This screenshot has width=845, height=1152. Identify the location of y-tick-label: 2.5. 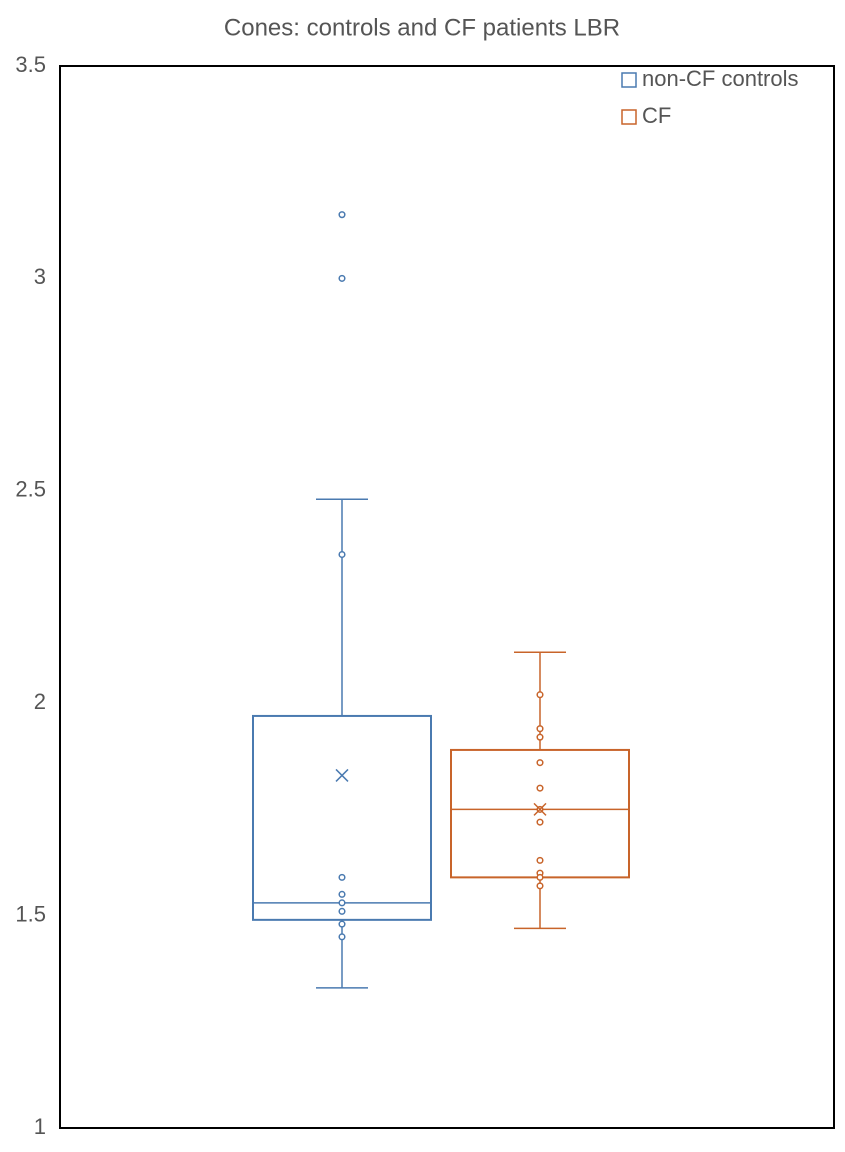
(30, 489).